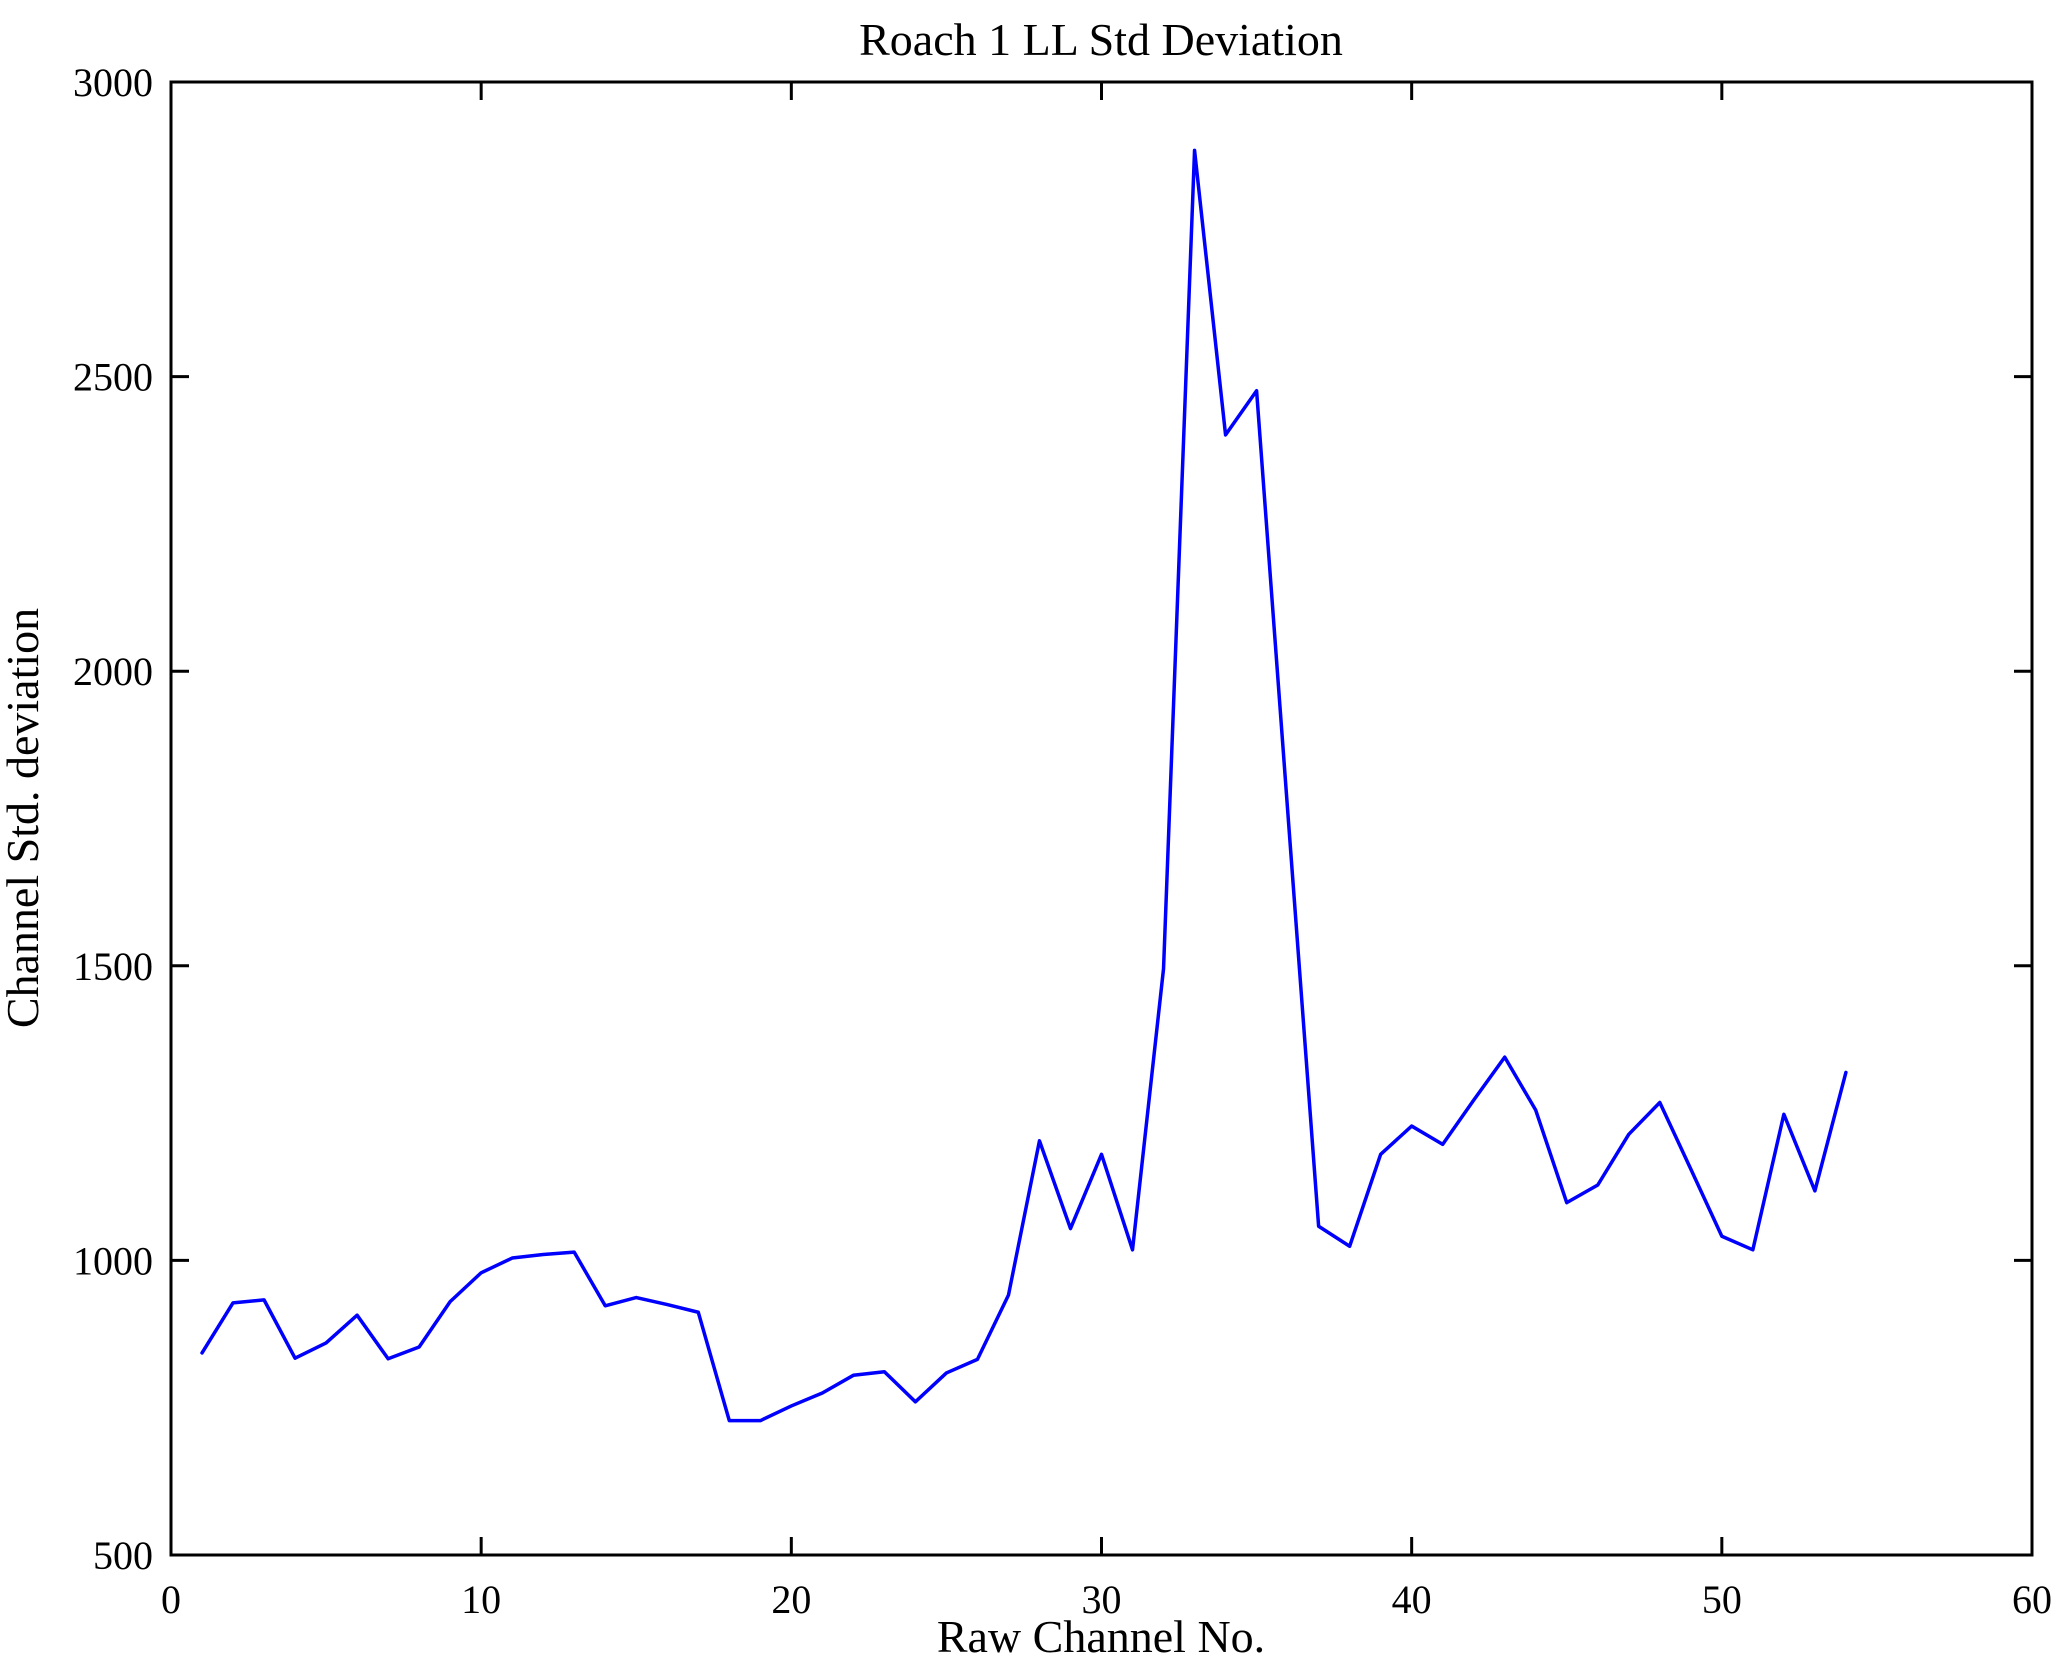 The height and width of the screenshot is (1667, 2067). What do you see at coordinates (24, 818) in the screenshot?
I see `y-axis-label: Channel Std. deviation` at bounding box center [24, 818].